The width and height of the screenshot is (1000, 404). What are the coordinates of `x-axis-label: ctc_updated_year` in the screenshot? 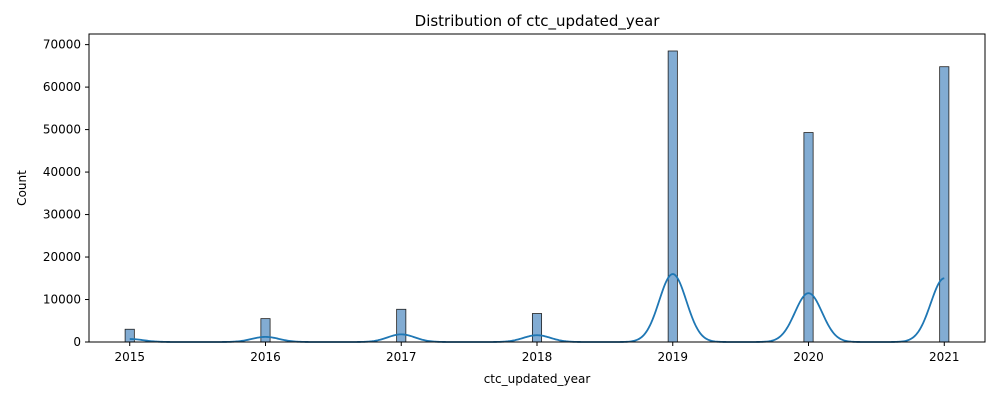 It's located at (537, 379).